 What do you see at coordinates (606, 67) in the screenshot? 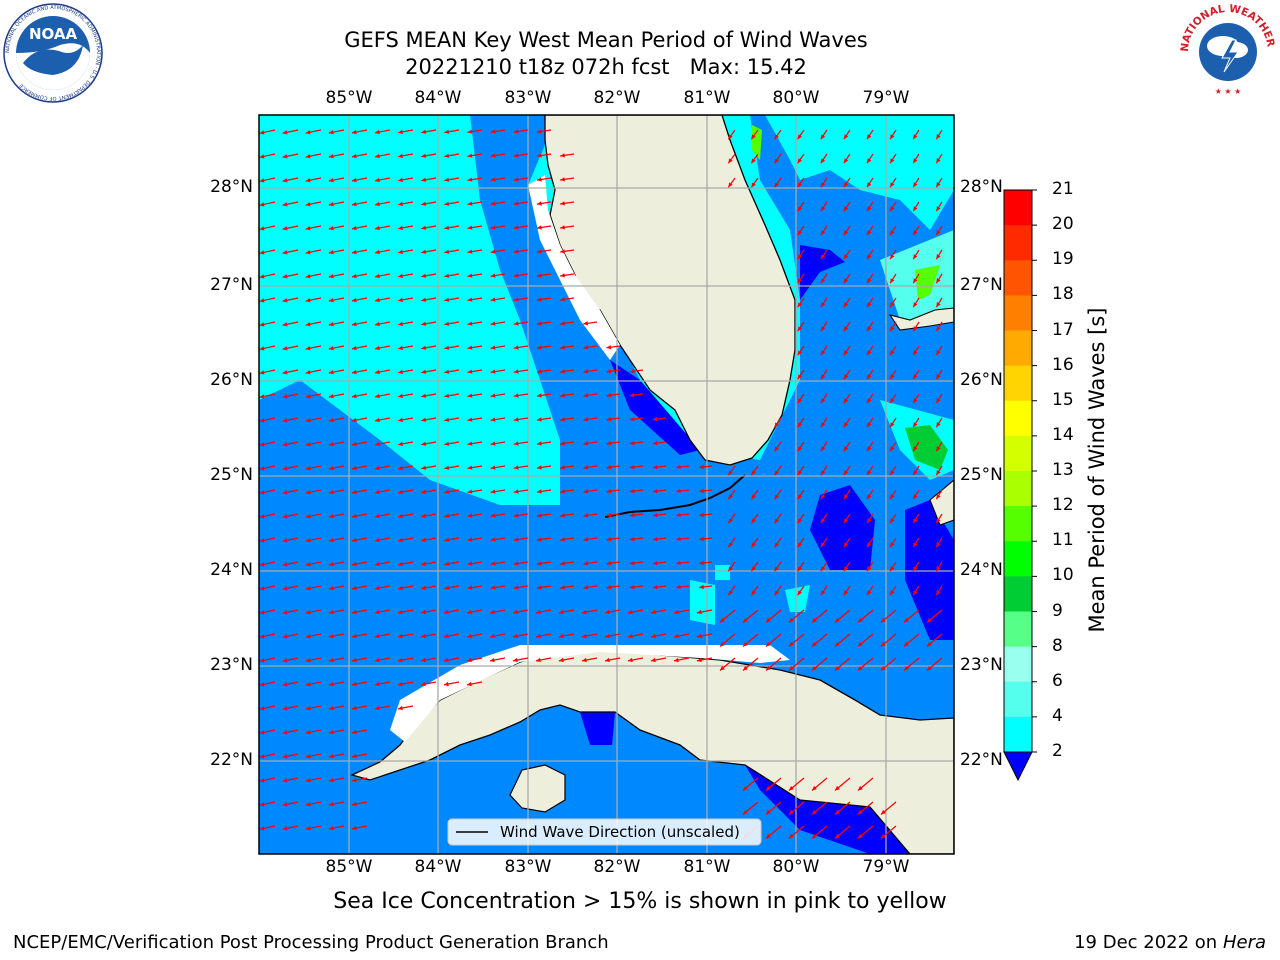
I see `title-line-2: 20221210 t18z 072h fcst Max: 15.42` at bounding box center [606, 67].